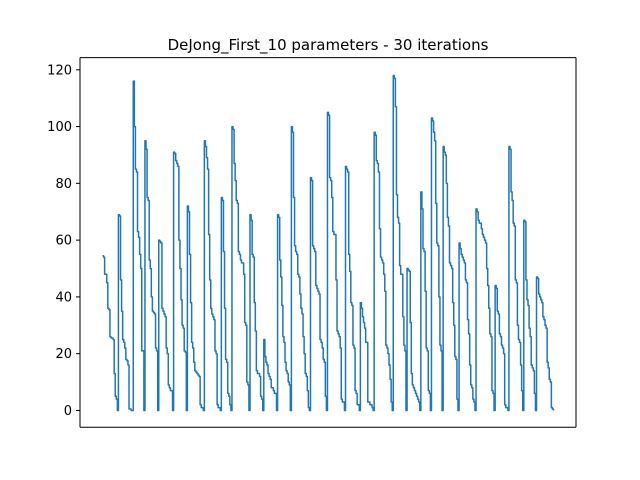 The height and width of the screenshot is (480, 640). Describe the element at coordinates (63, 297) in the screenshot. I see `y-tick-label: 40` at that location.